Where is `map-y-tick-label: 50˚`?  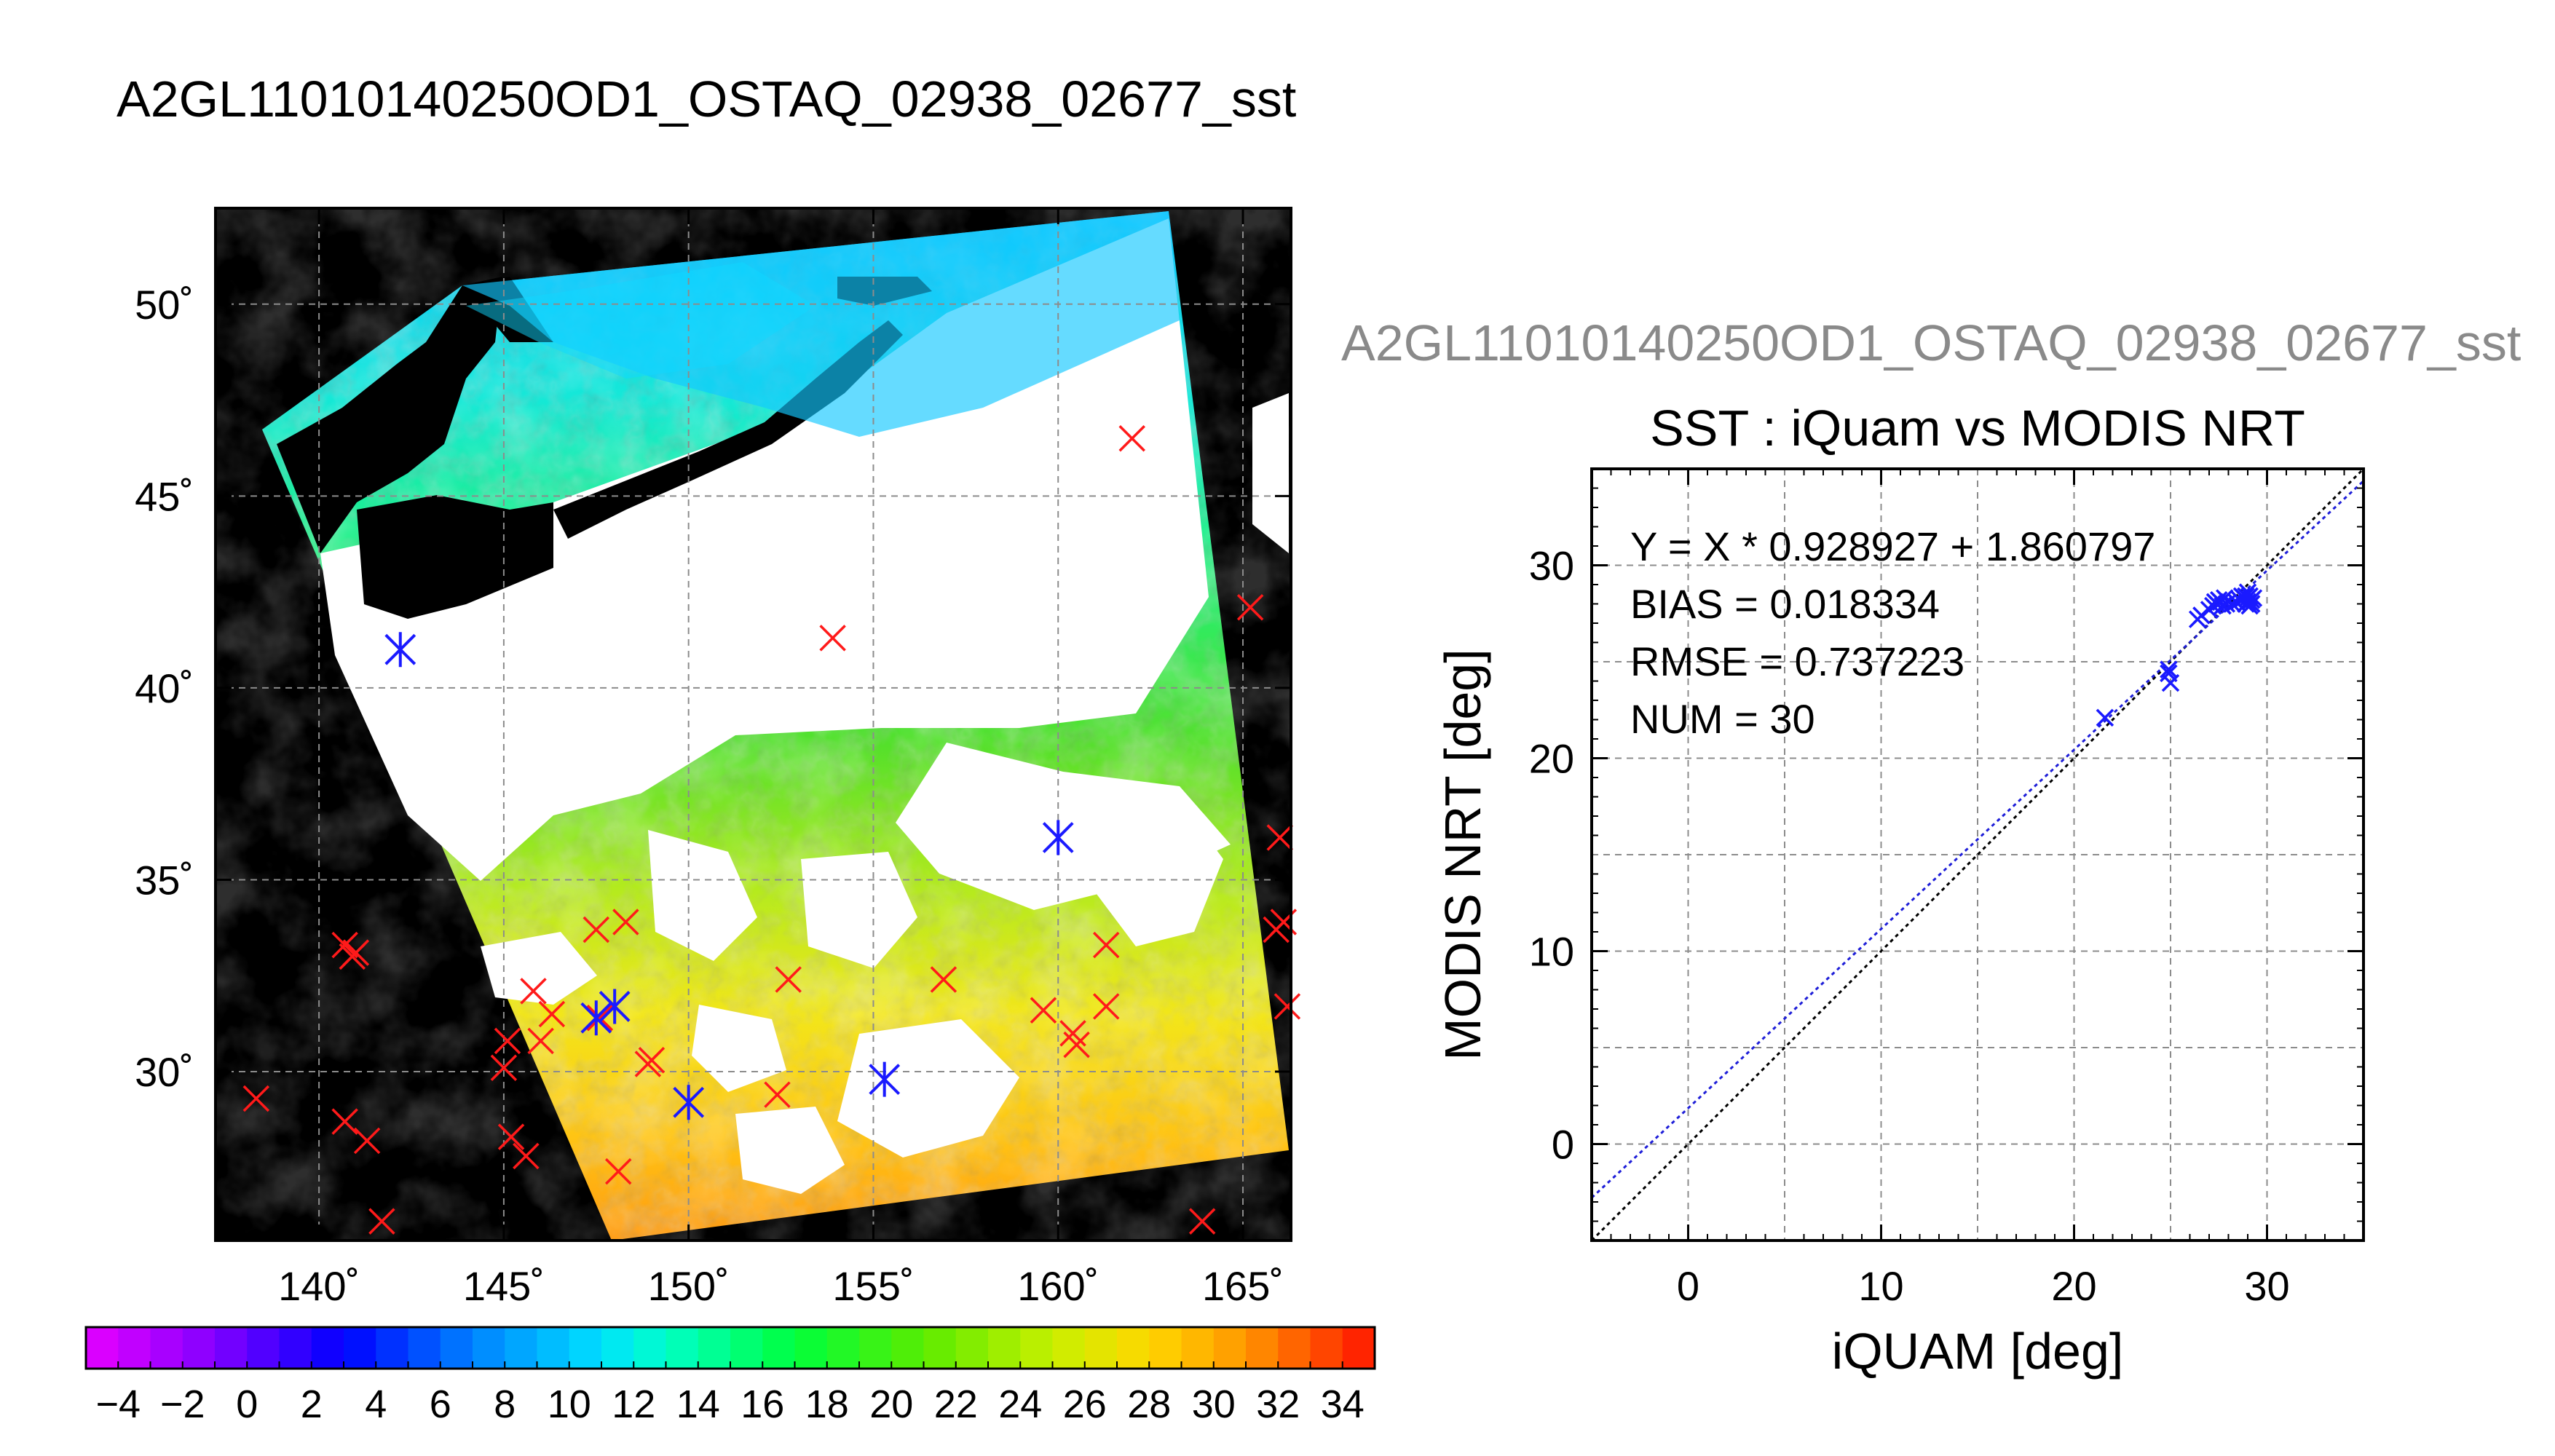
map-y-tick-label: 50˚ is located at coordinates (164, 305).